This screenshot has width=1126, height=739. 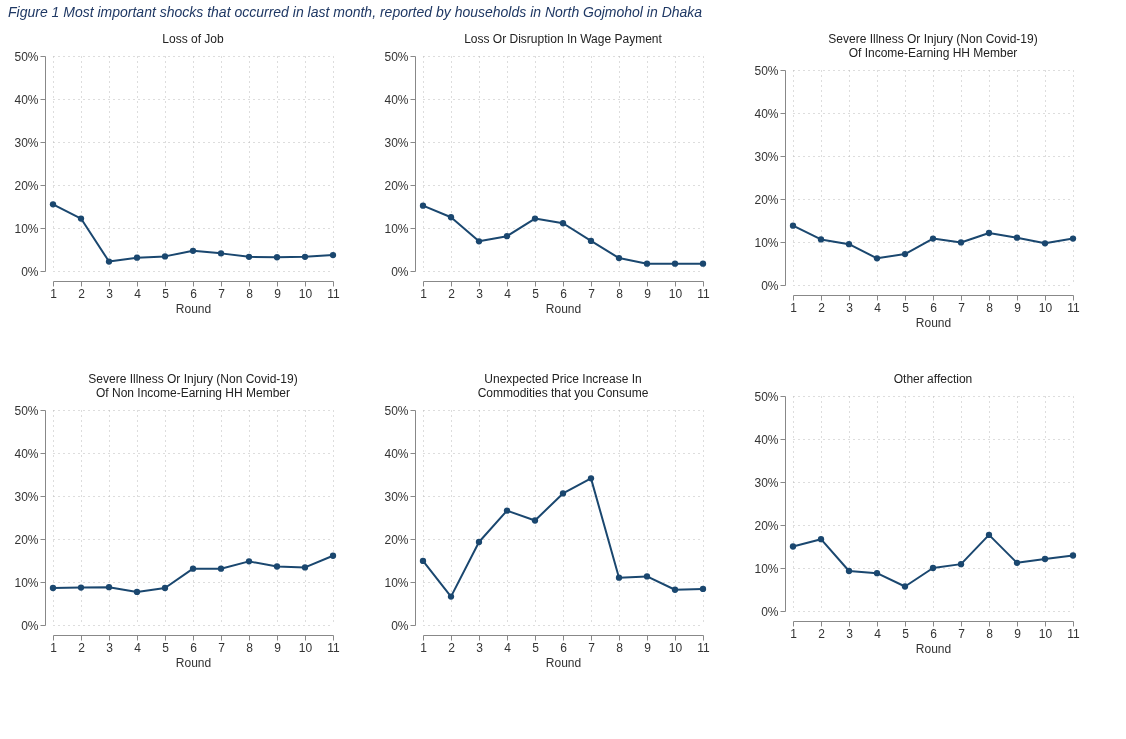 What do you see at coordinates (396, 453) in the screenshot?
I see `y-tick-label: 40%` at bounding box center [396, 453].